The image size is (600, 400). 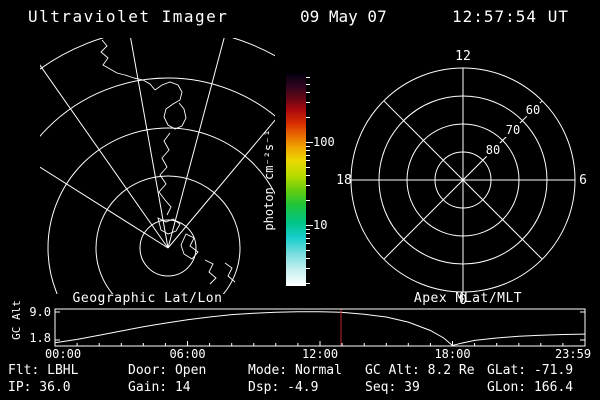 What do you see at coordinates (573, 354) in the screenshot?
I see `x-tick-label: 23:59` at bounding box center [573, 354].